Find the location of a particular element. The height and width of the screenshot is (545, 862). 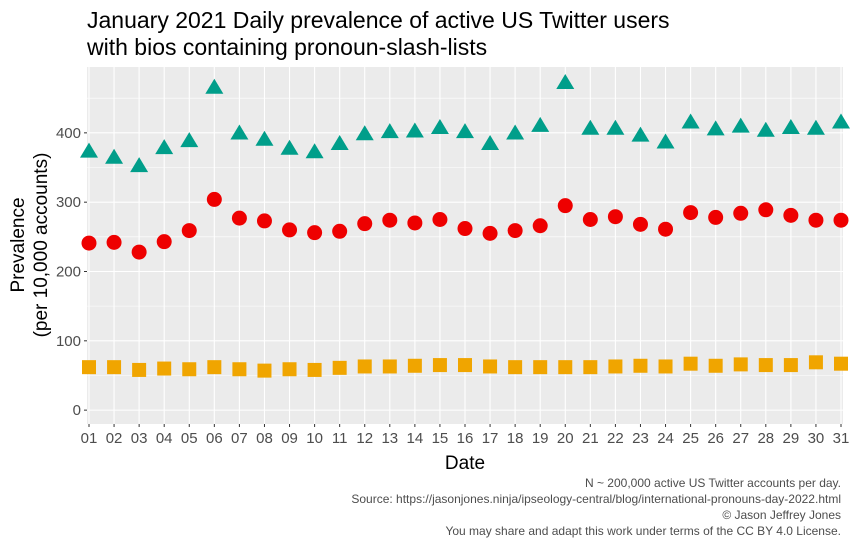

y-tick-label: 100 is located at coordinates (68, 341).